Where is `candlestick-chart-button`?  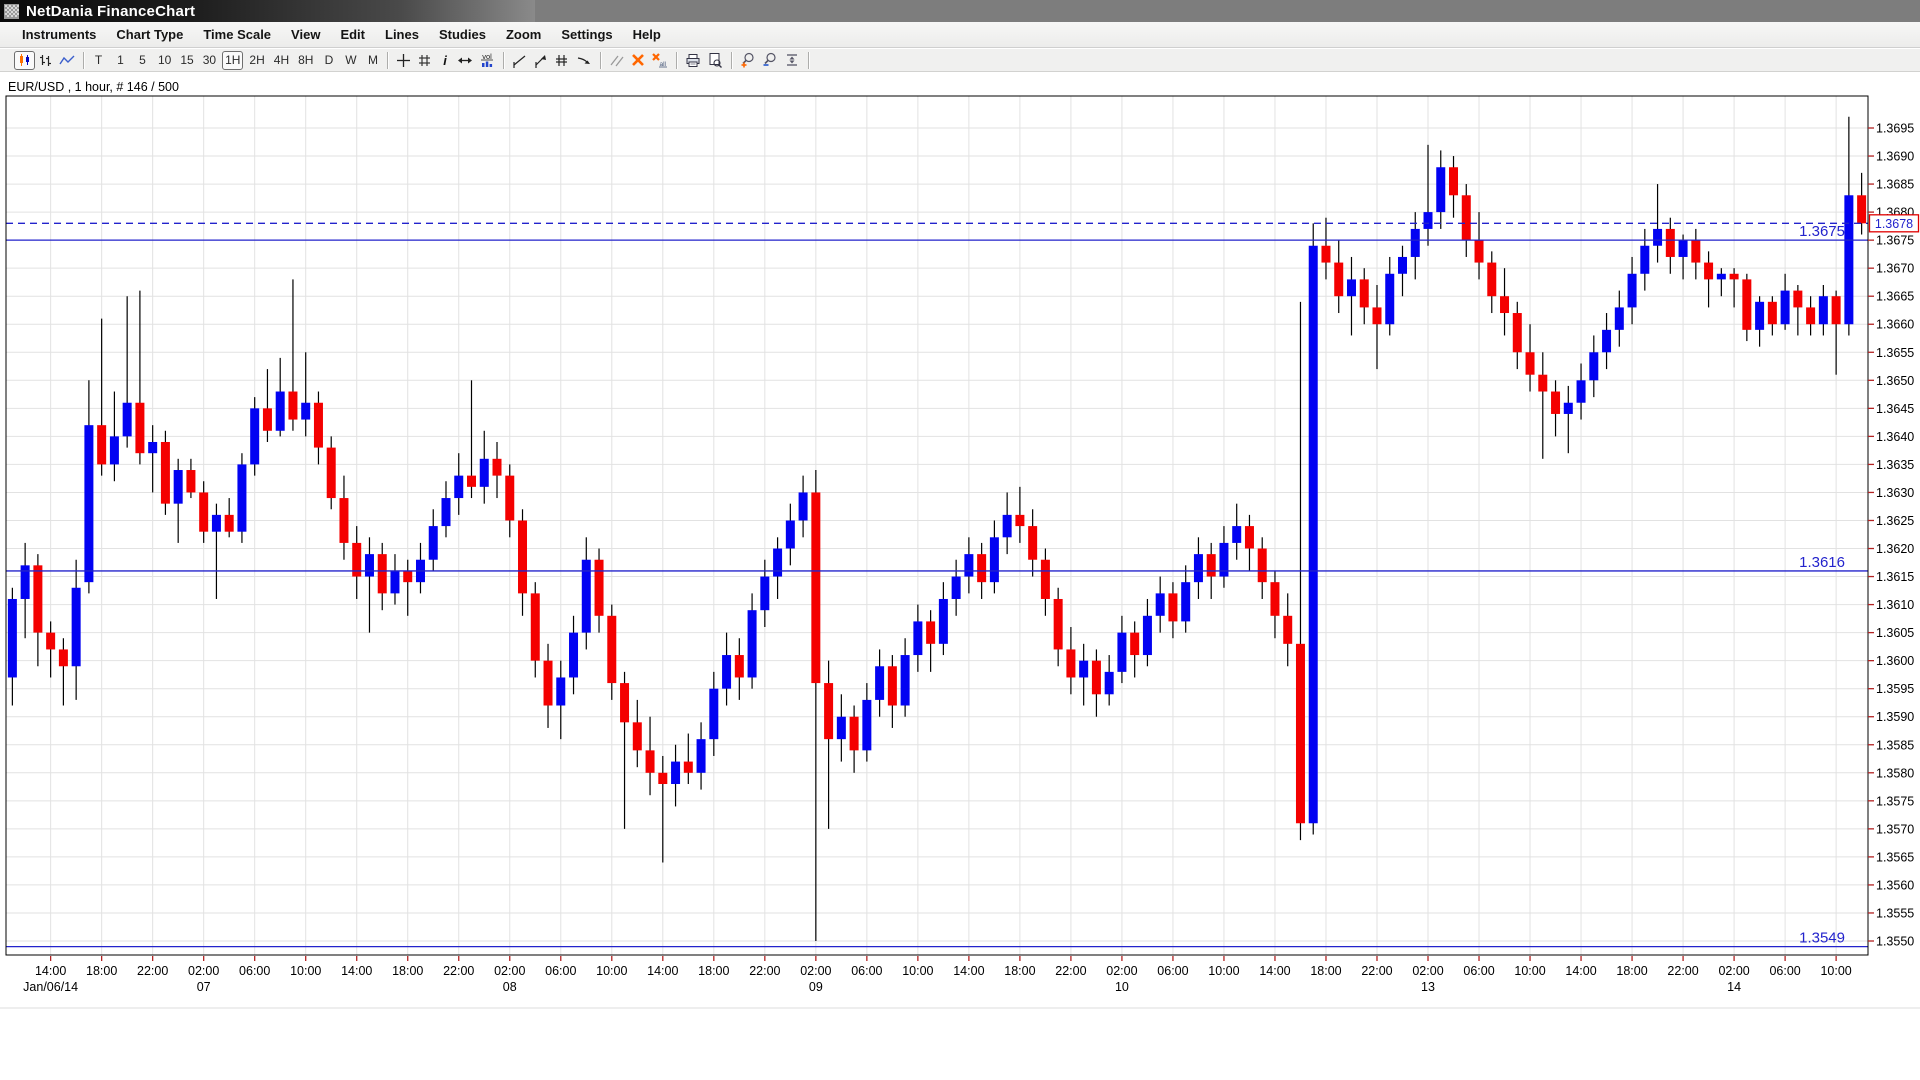 candlestick-chart-button is located at coordinates (24, 60).